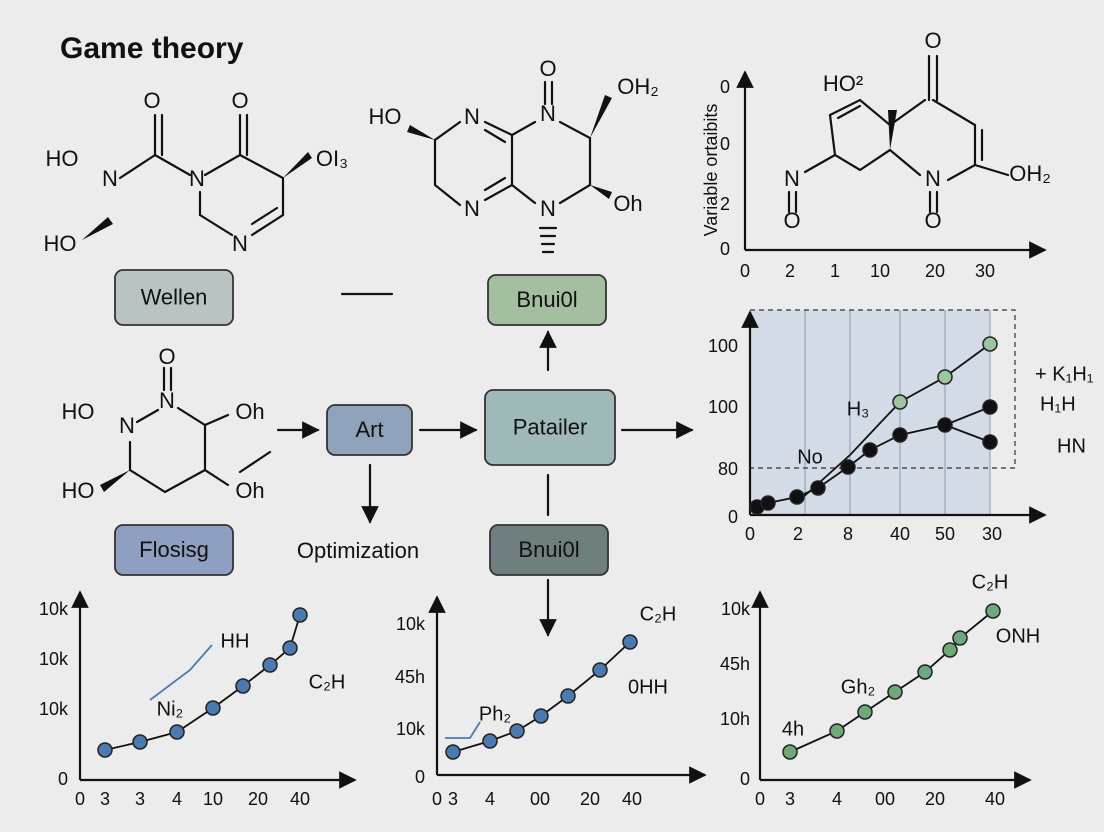 The image size is (1104, 832). I want to click on atom-label: HO, so click(78, 490).